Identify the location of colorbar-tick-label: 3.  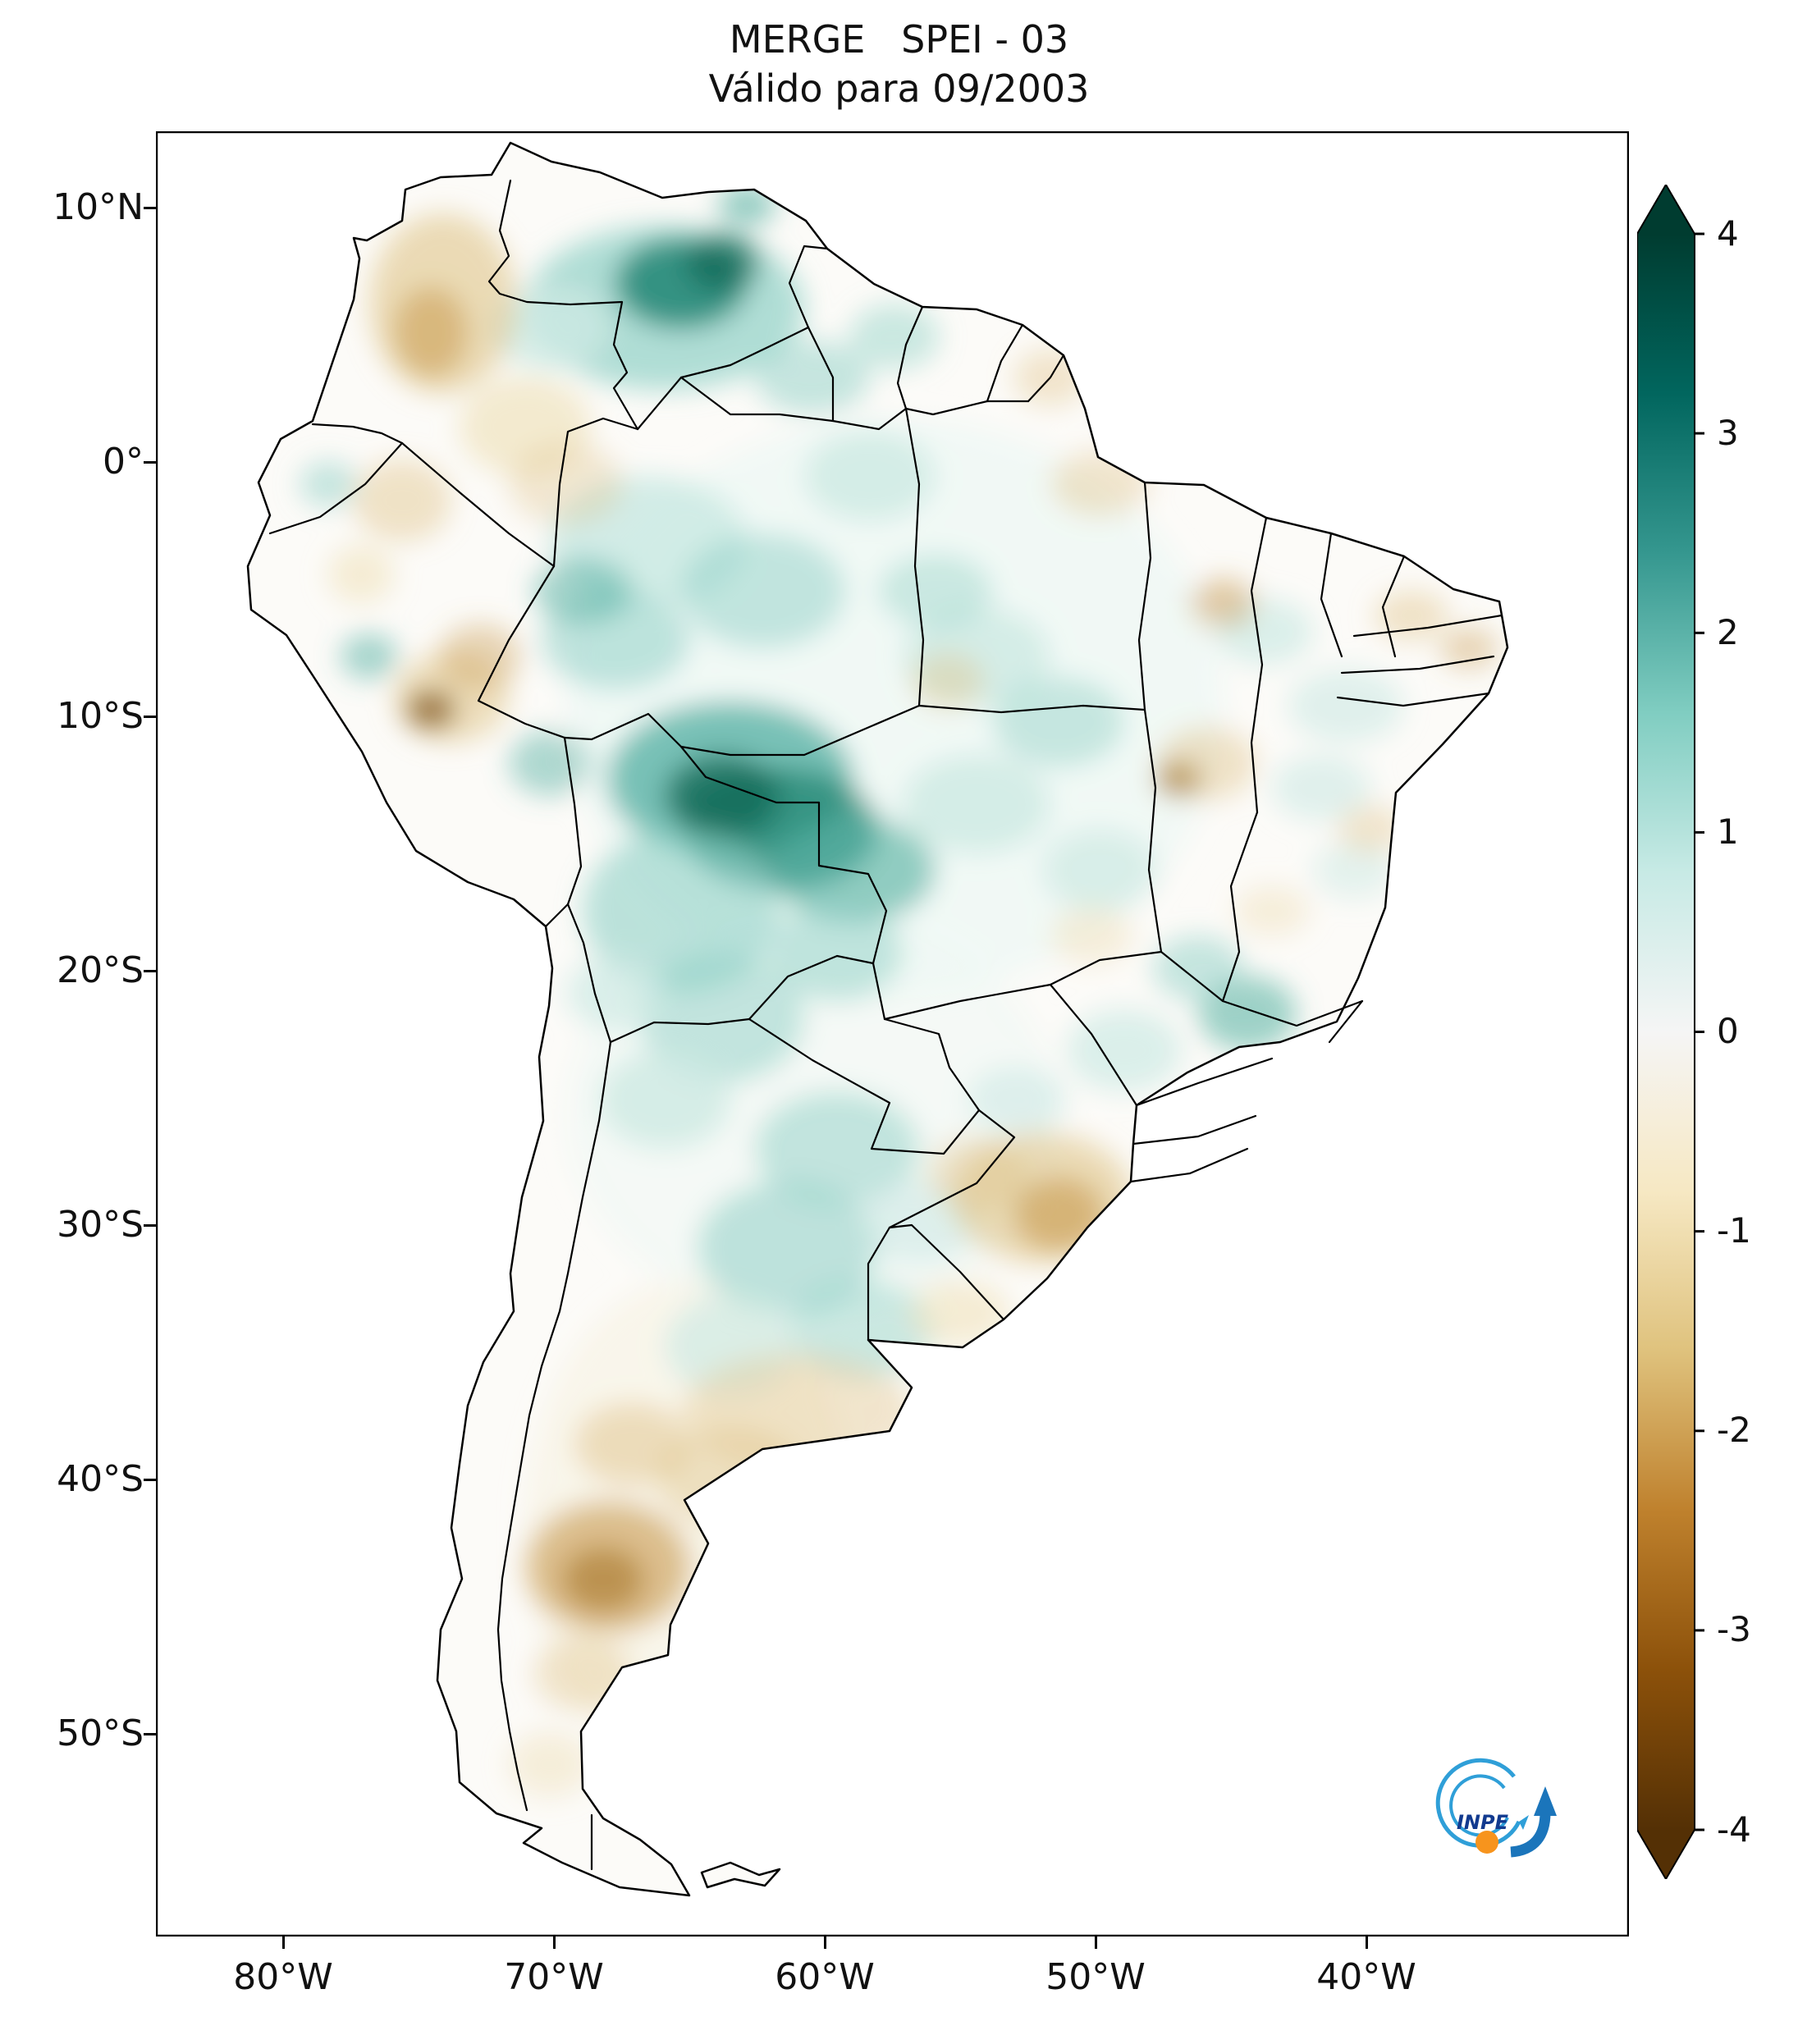
(1728, 433).